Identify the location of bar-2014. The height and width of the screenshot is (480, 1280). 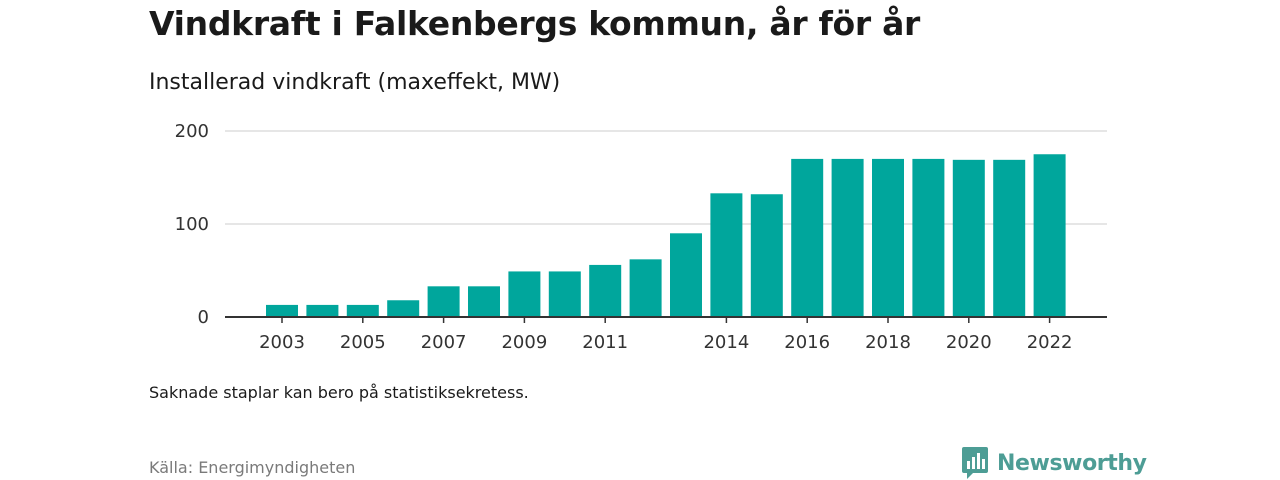
(726, 255).